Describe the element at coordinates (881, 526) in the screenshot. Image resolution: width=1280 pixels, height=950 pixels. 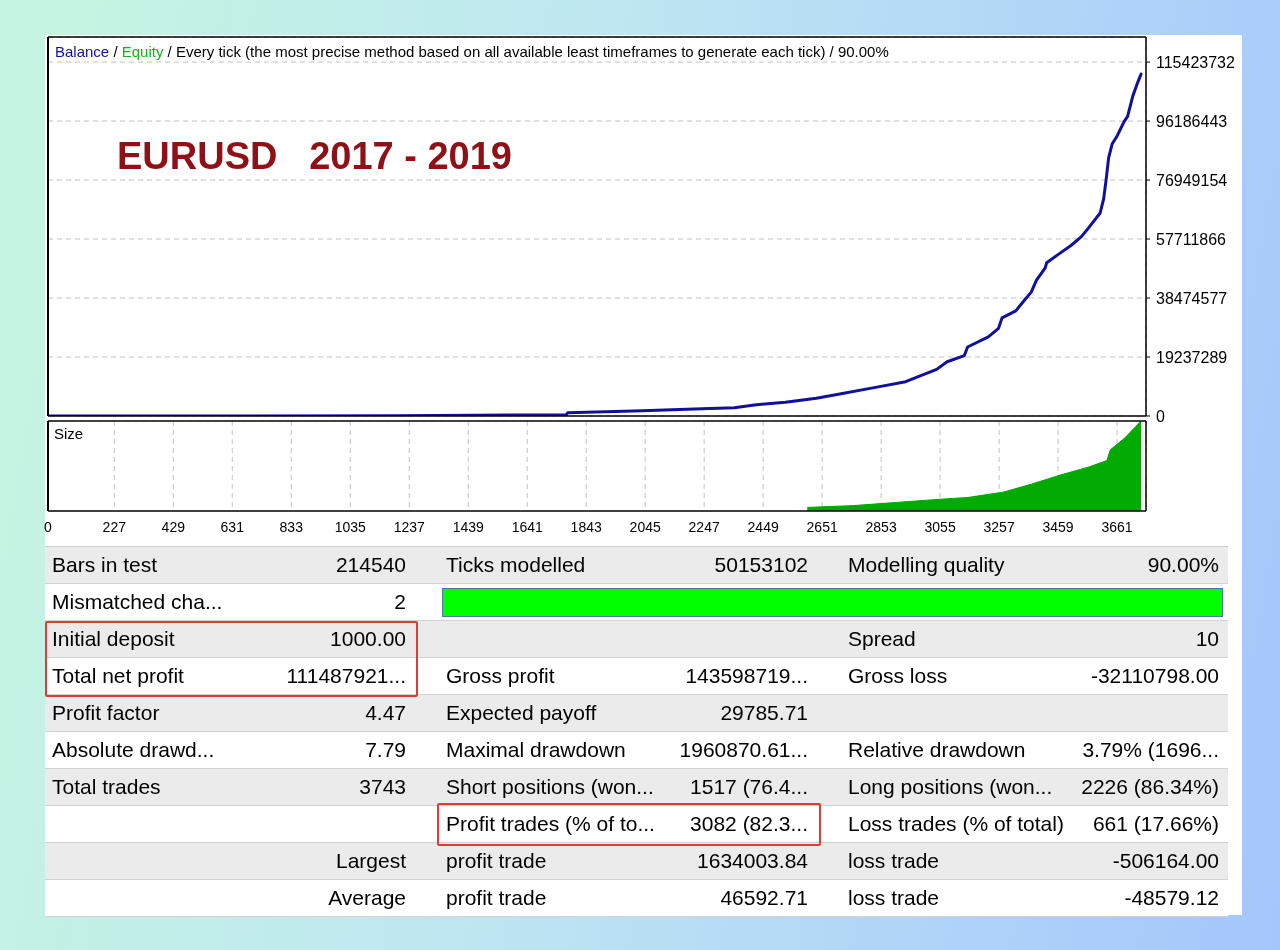
I see `x-tick-label: 2853` at that location.